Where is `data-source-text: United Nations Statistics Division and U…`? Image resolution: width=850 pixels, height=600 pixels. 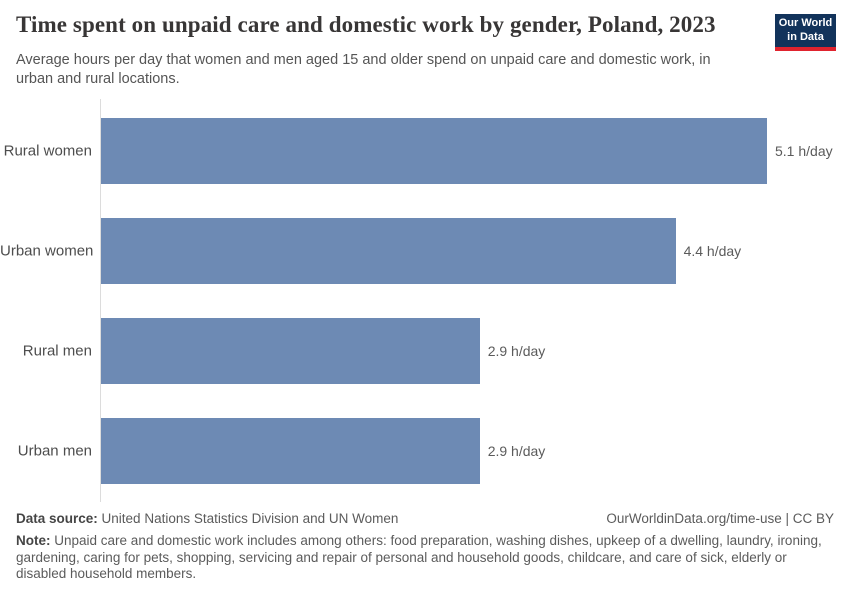 data-source-text: United Nations Statistics Division and U… is located at coordinates (250, 518).